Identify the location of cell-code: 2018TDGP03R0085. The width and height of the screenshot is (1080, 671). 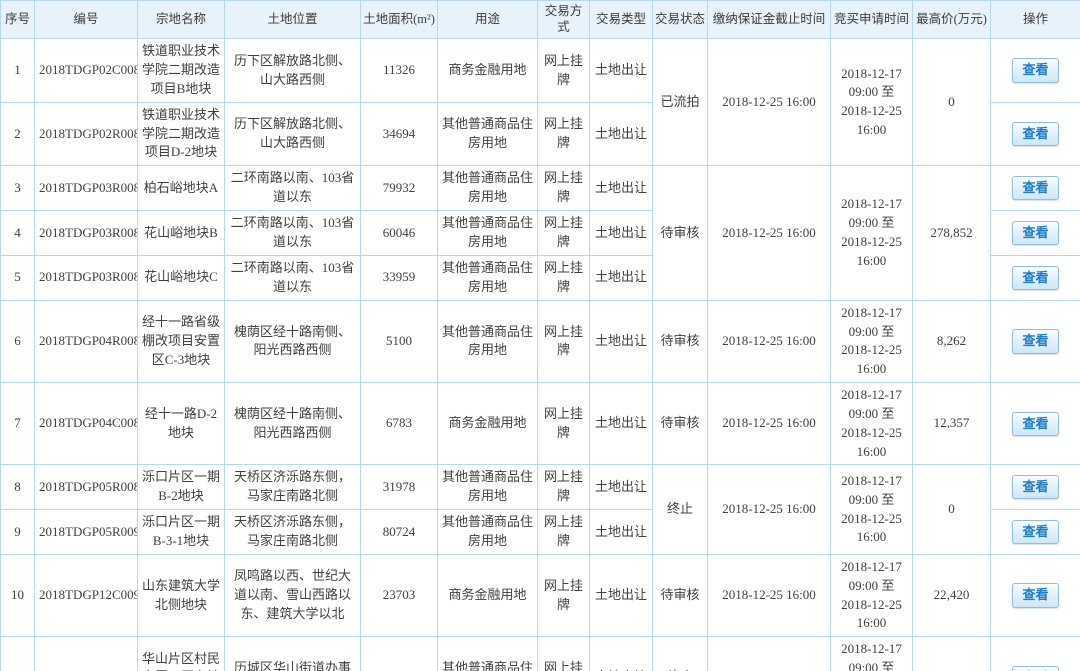
(86, 233).